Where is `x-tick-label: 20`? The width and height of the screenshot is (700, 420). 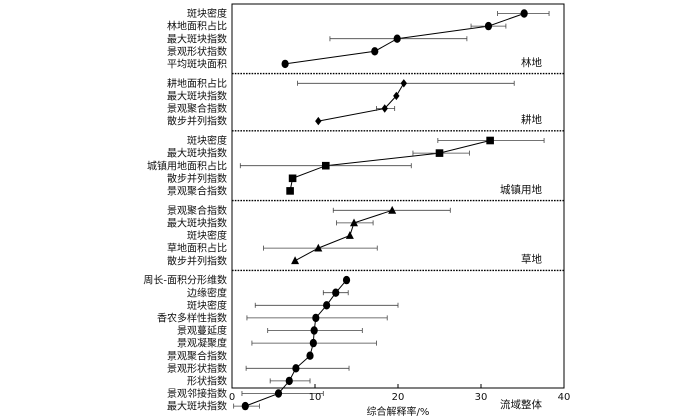
x-tick-label: 20 is located at coordinates (398, 397).